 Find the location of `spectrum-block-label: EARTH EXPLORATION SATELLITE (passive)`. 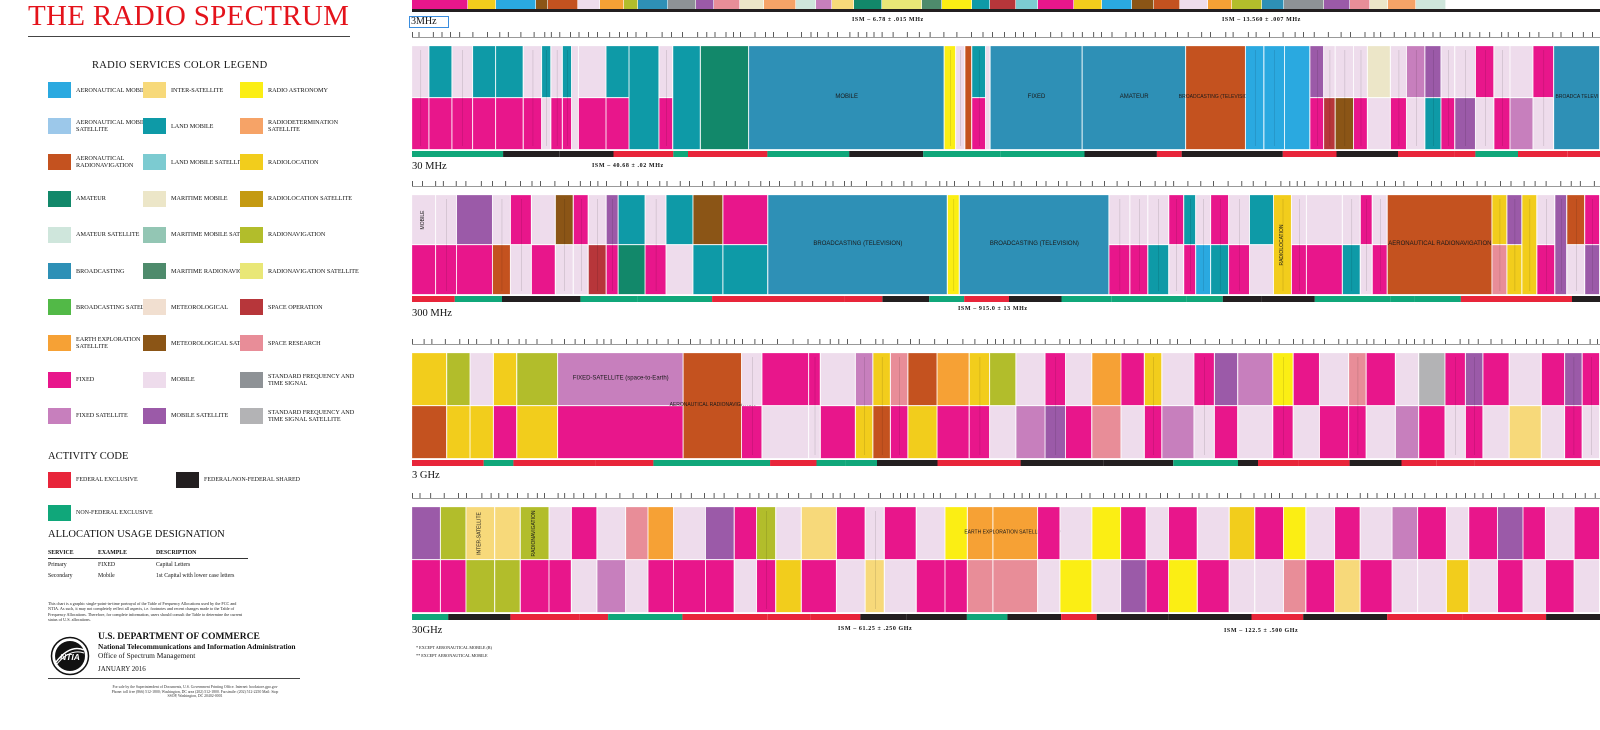

spectrum-block-label: EARTH EXPLORATION SATELLITE (passive) is located at coordinates (1015, 533).